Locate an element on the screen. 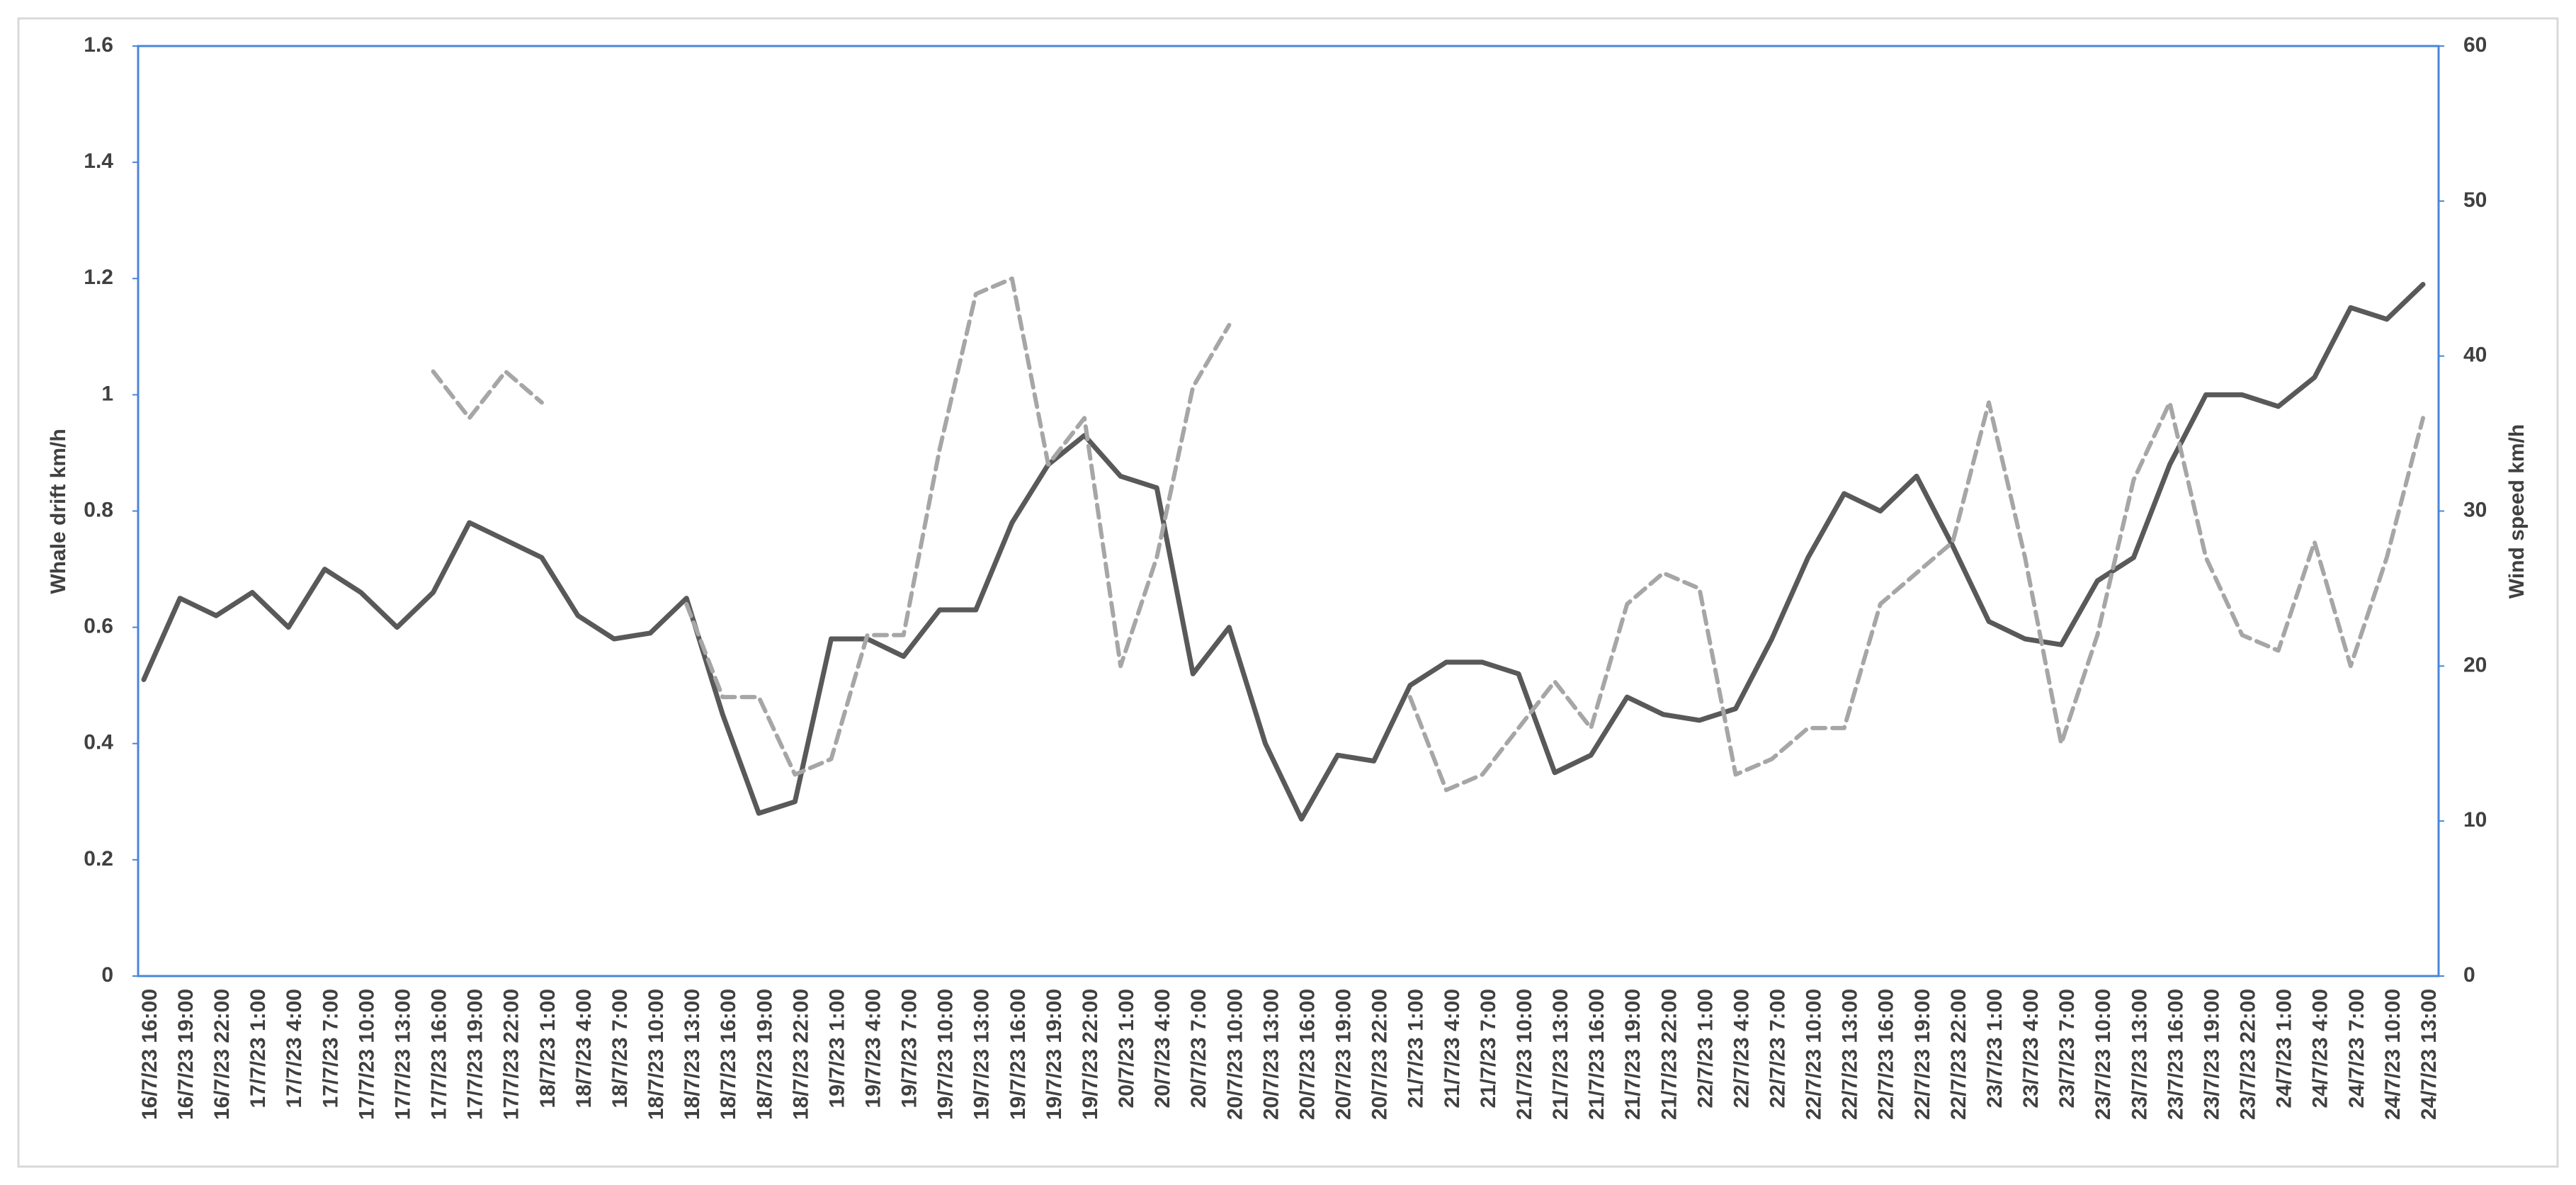 The height and width of the screenshot is (1185, 2576). x-tick-label: 23/7/23 13:00 is located at coordinates (2139, 1054).